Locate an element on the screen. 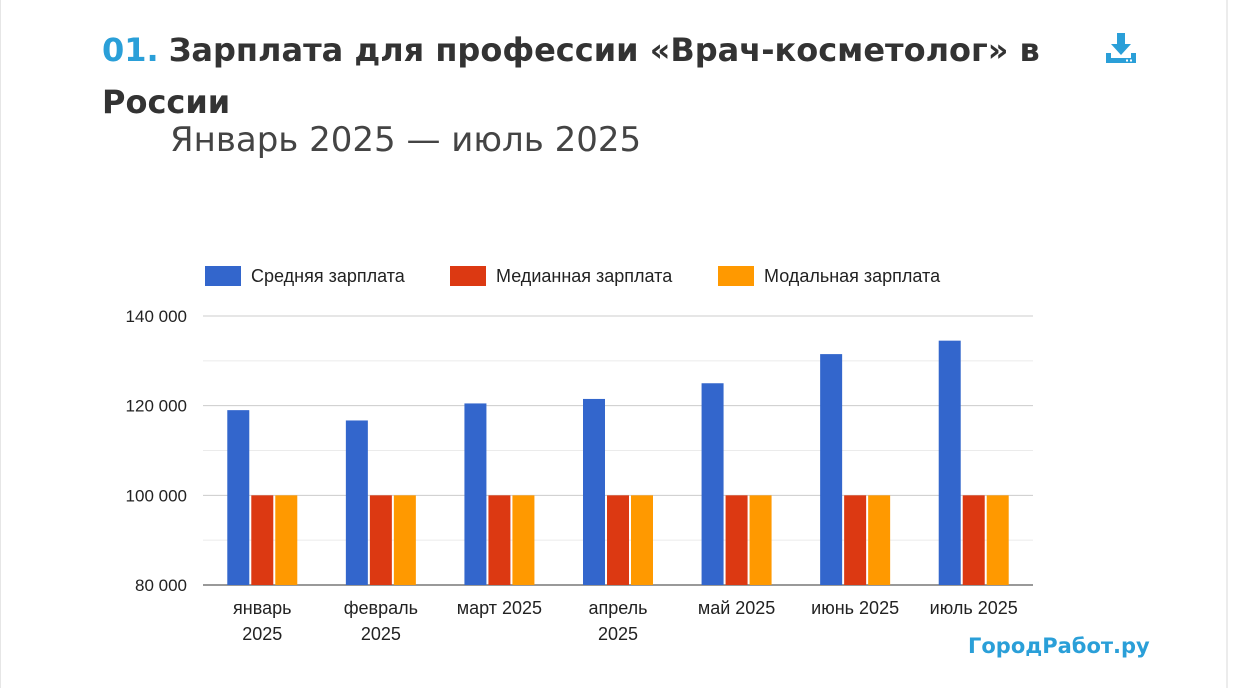  x-tick-label: июнь 2025 is located at coordinates (855, 608).